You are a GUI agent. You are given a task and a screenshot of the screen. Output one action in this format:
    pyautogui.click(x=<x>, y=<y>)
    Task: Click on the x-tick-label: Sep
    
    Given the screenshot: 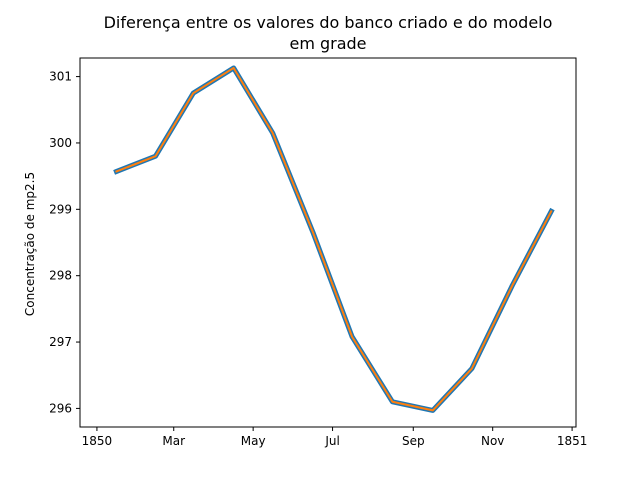 What is the action you would take?
    pyautogui.click(x=413, y=441)
    